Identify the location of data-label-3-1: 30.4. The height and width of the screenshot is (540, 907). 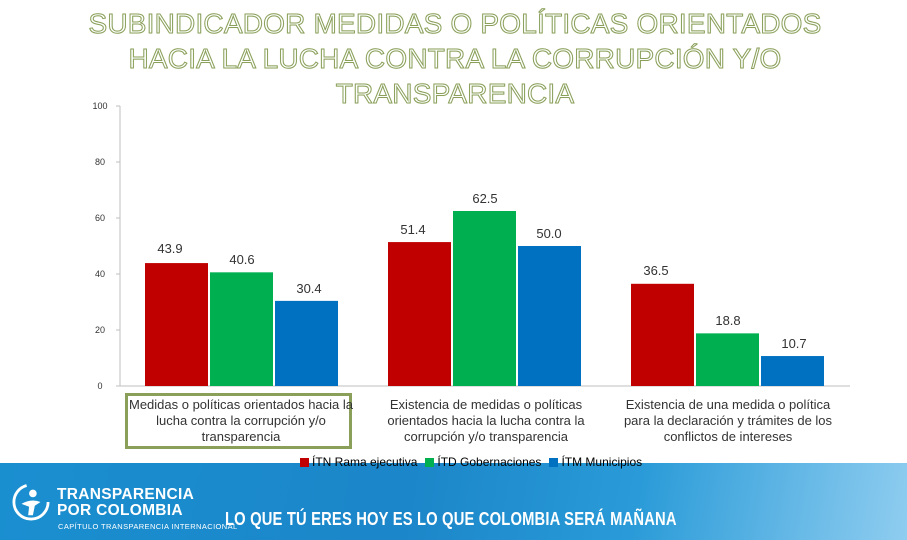
(308, 288).